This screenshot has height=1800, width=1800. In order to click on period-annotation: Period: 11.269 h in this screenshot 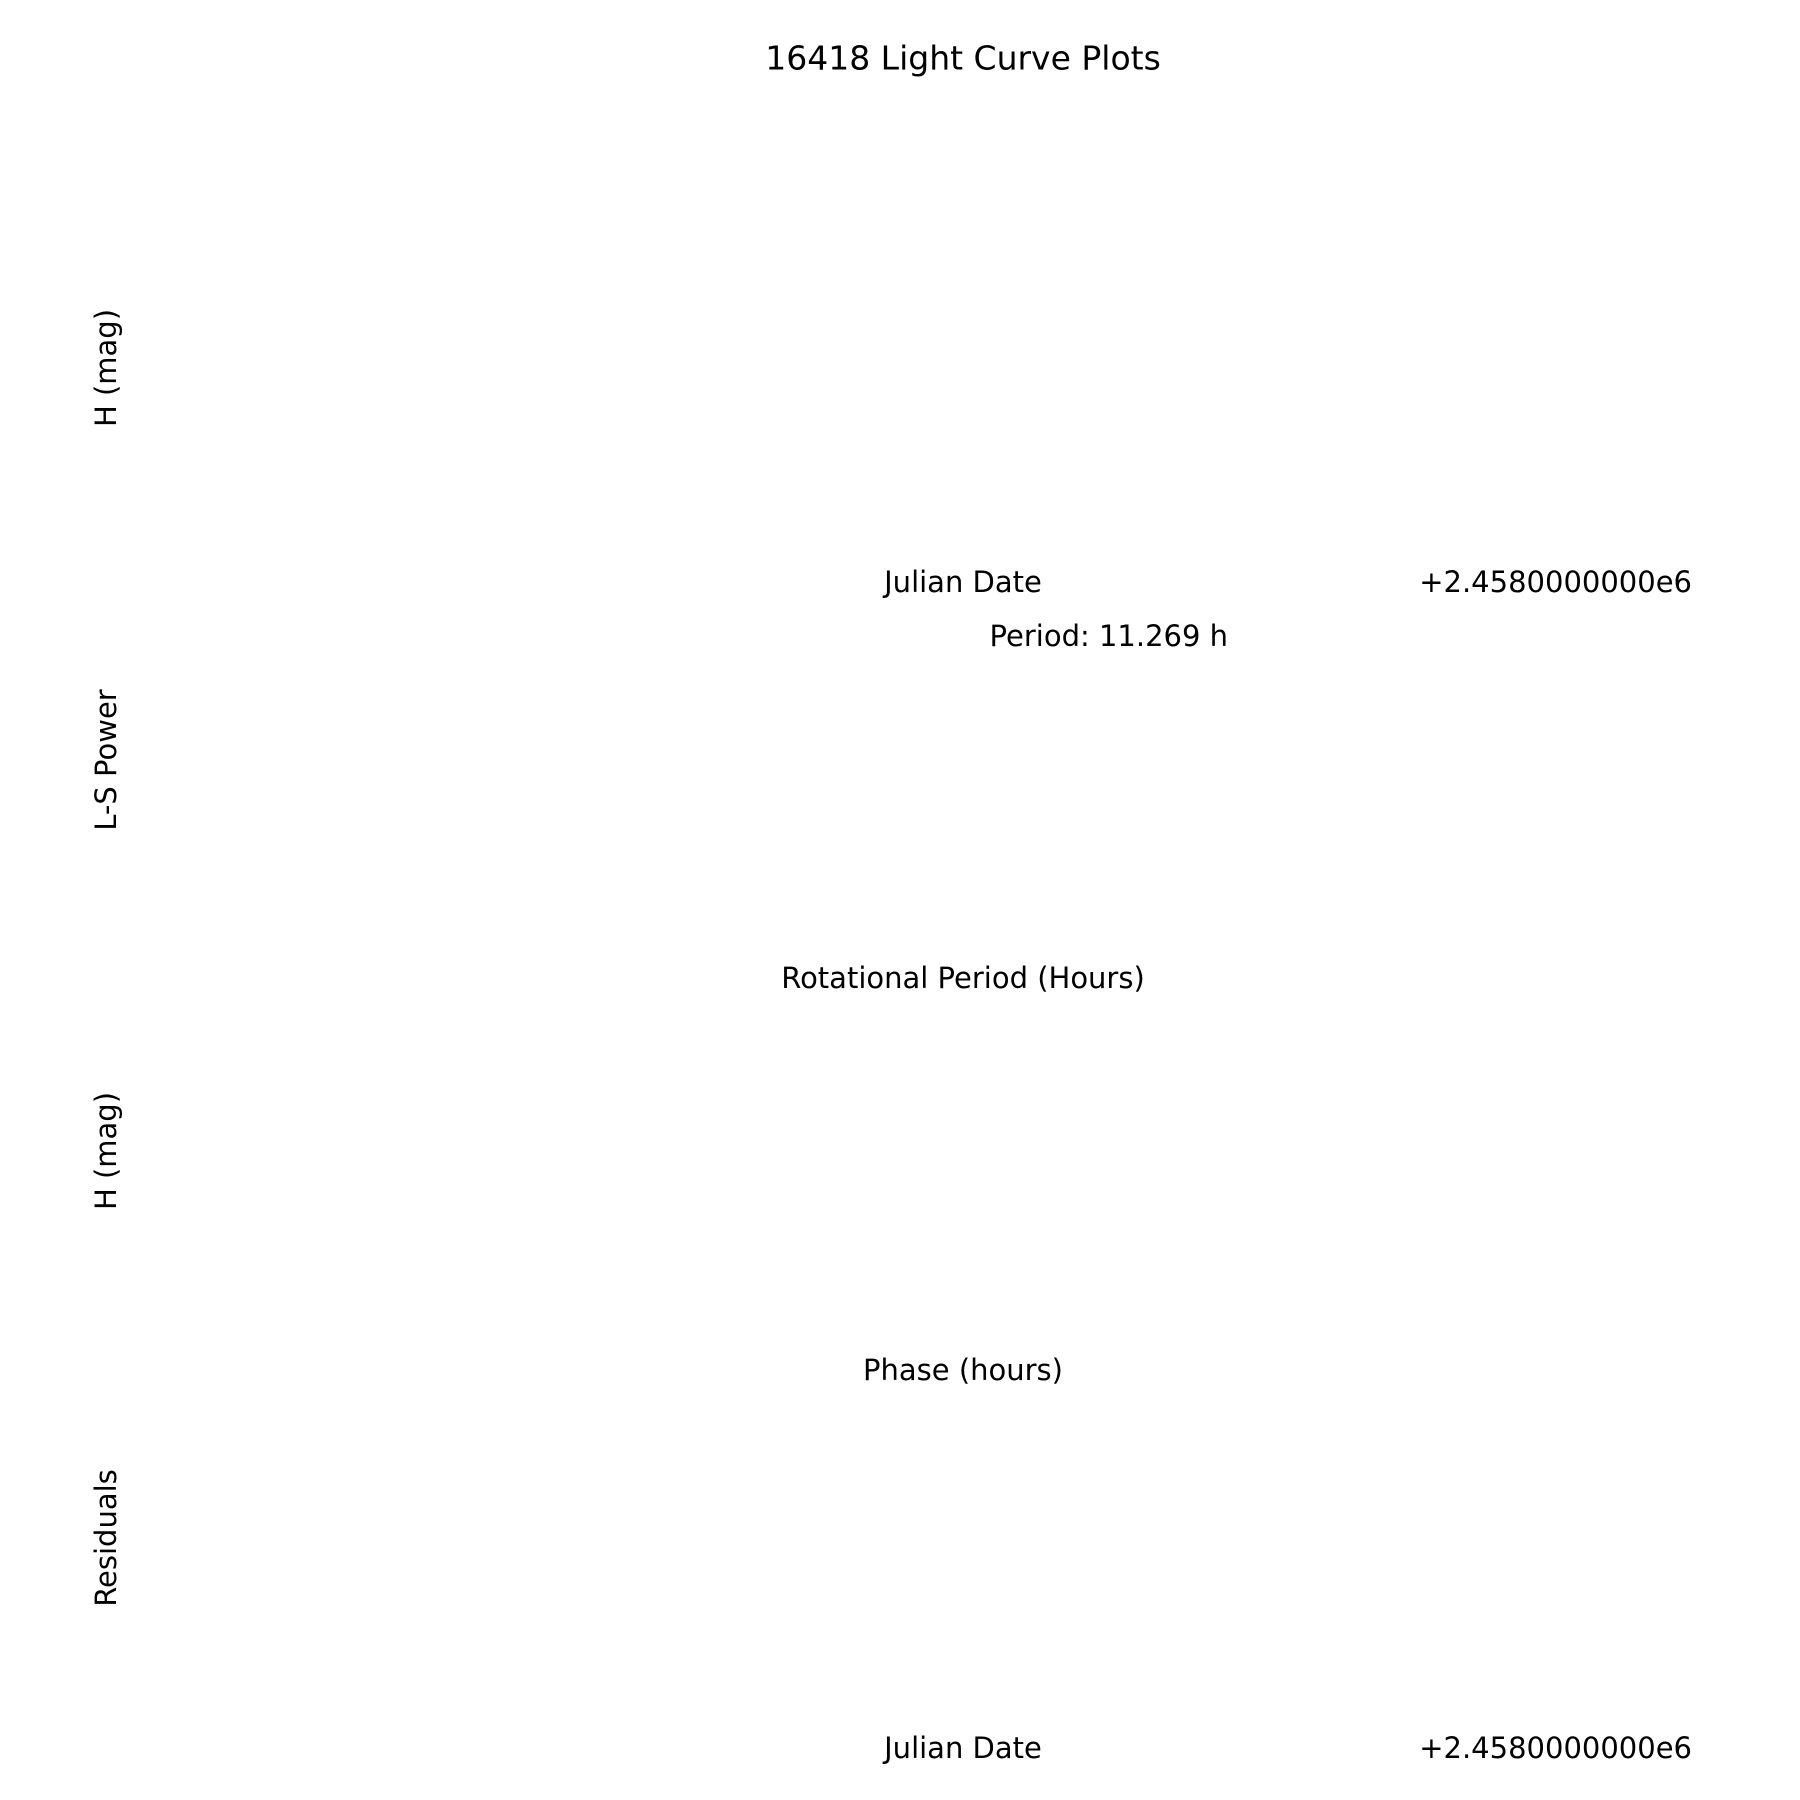, I will do `click(1109, 636)`.